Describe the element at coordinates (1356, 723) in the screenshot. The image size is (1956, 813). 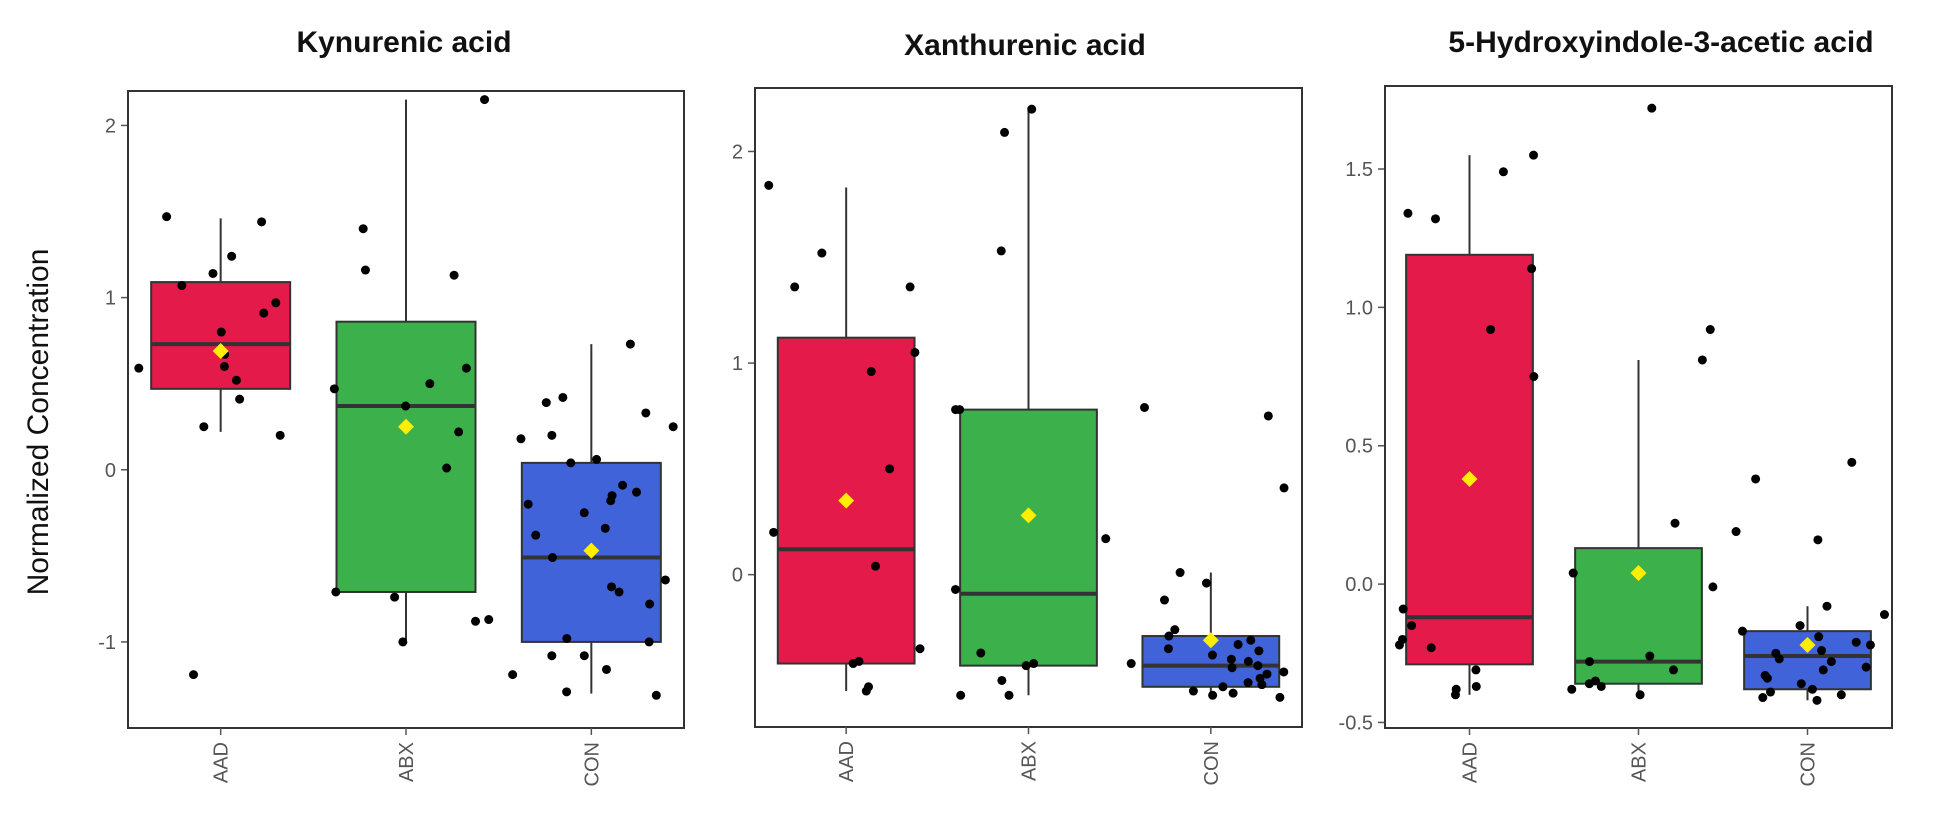
I see `y-tick-label: -0.5` at that location.